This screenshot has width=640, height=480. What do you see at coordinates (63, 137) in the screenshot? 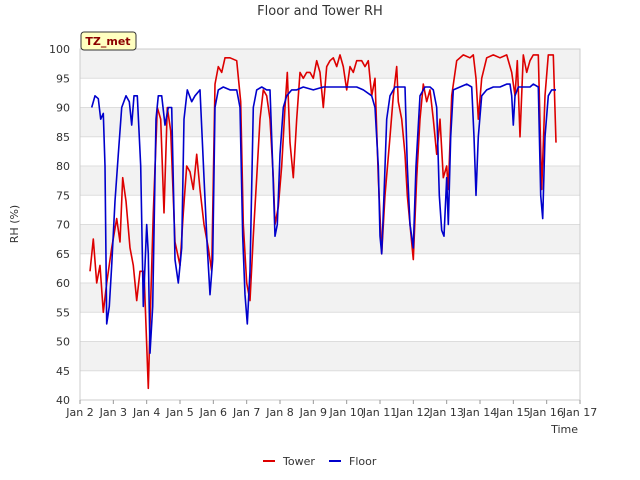
I see `y-tick-label: 85` at bounding box center [63, 137].